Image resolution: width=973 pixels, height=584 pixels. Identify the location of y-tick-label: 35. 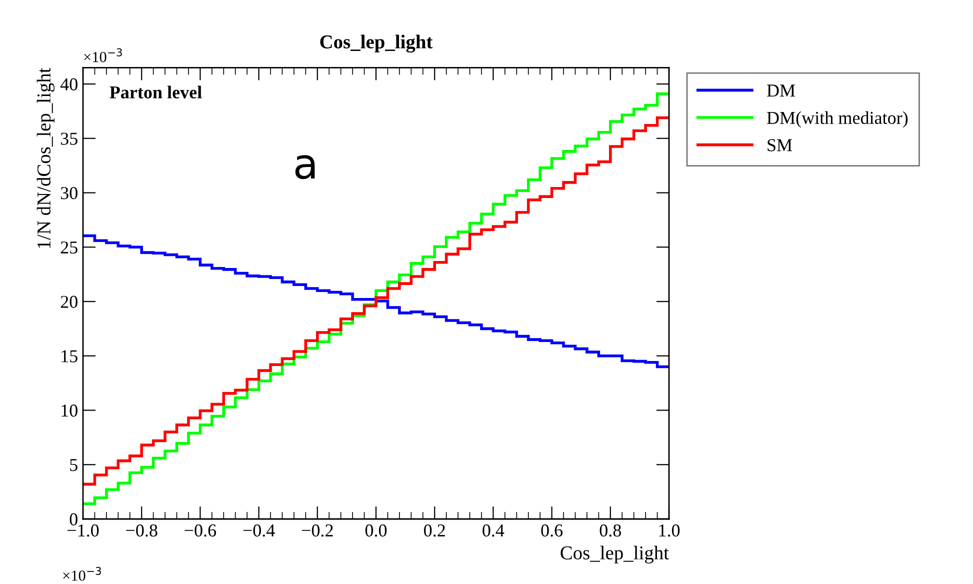
(69, 138).